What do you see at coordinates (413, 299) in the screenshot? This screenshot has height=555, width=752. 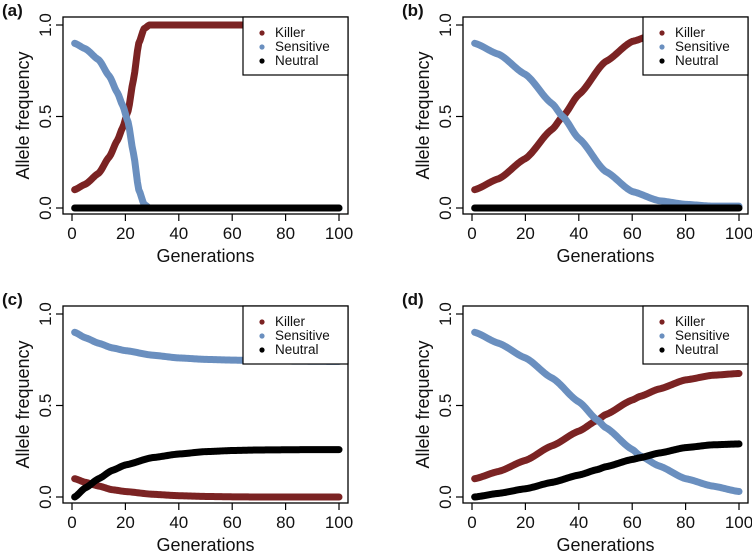 I see `panel-label: (d)` at bounding box center [413, 299].